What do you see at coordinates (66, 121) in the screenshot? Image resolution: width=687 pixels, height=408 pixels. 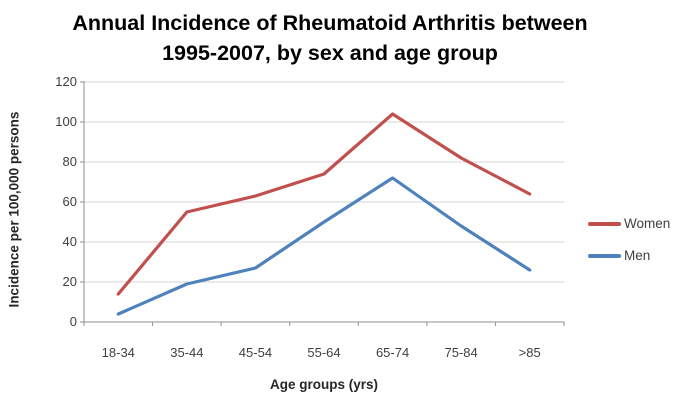 I see `y-tick-label-100: 100` at bounding box center [66, 121].